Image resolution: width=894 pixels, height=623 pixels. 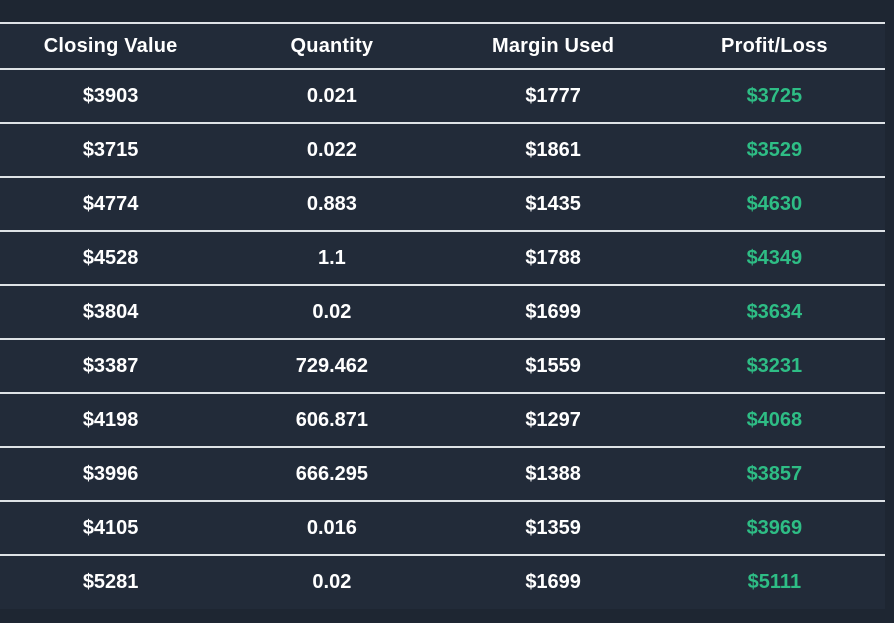 What do you see at coordinates (110, 527) in the screenshot?
I see `cell-closing-value: $4105` at bounding box center [110, 527].